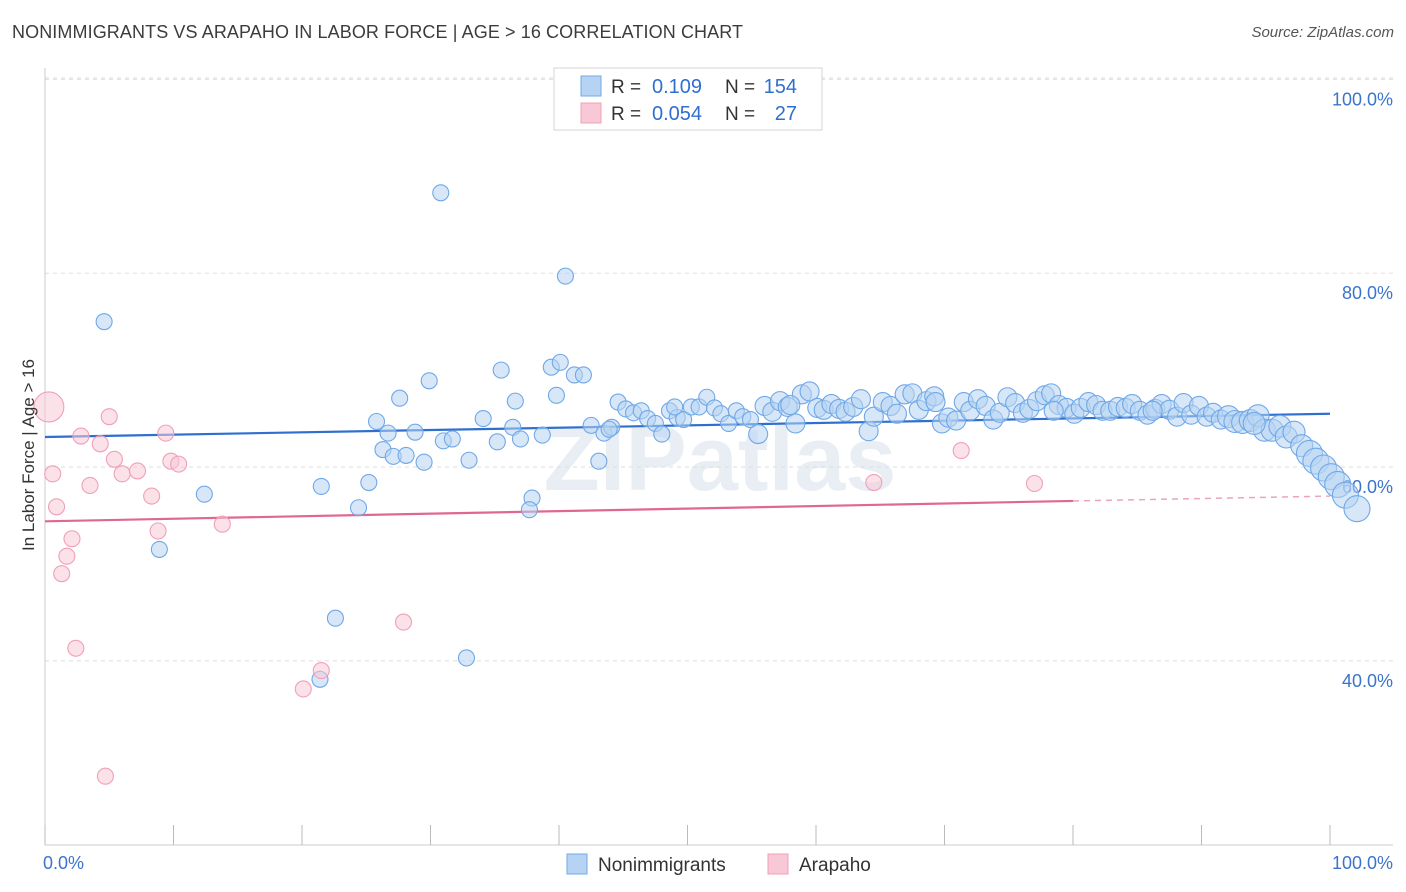 This screenshot has height=892, width=1406. I want to click on legend-r-value: 0.109, so click(677, 87).